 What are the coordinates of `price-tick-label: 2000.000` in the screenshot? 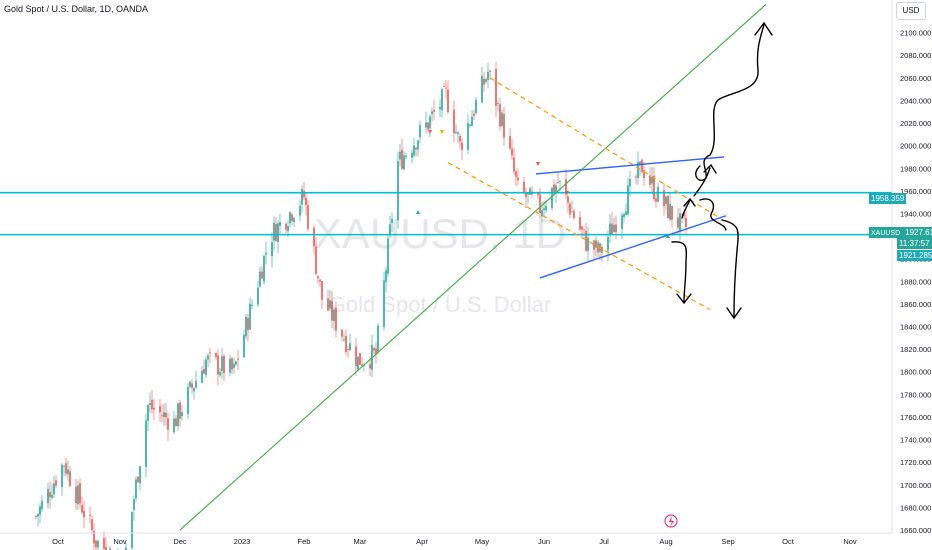 It's located at (915, 146).